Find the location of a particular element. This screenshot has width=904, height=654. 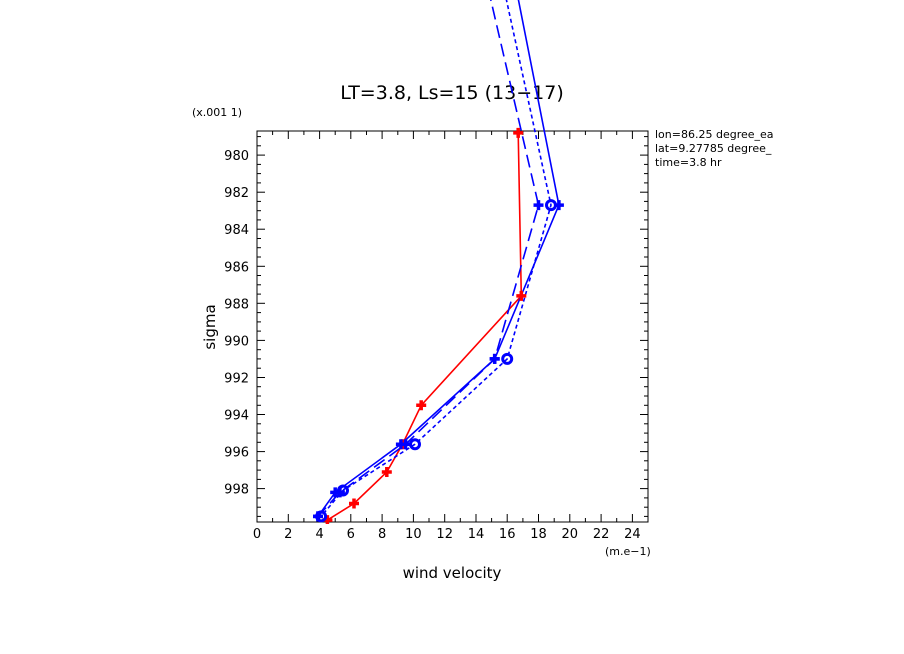

x-tick-label: 24 is located at coordinates (632, 534).